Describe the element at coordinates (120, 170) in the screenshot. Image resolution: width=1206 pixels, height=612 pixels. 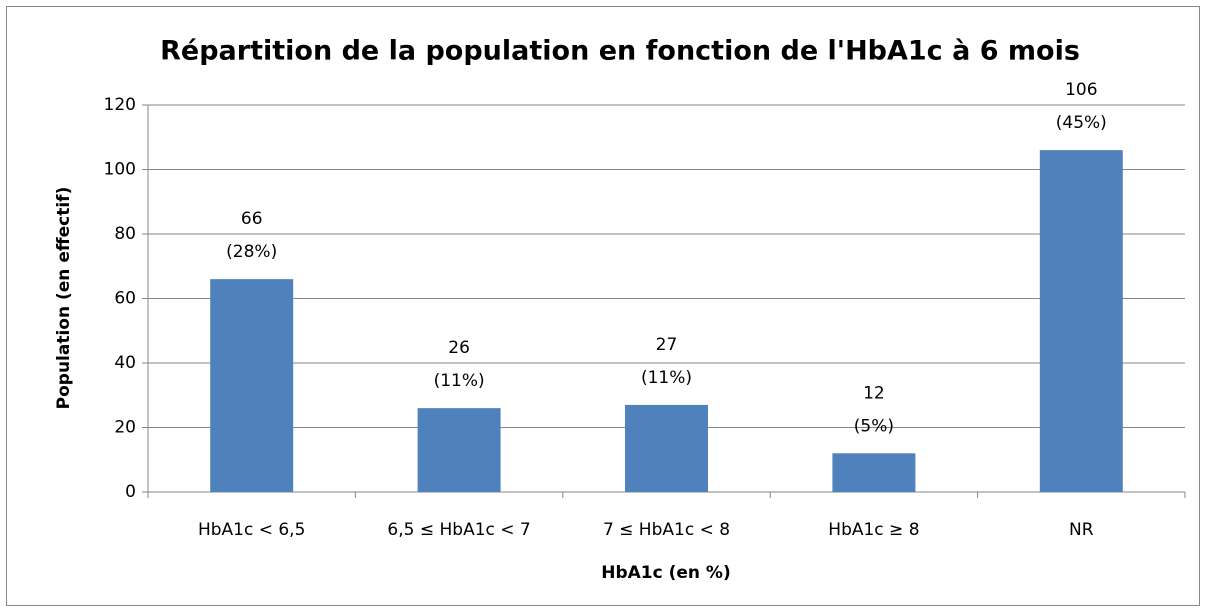
I see `y-tick-label: 100` at that location.